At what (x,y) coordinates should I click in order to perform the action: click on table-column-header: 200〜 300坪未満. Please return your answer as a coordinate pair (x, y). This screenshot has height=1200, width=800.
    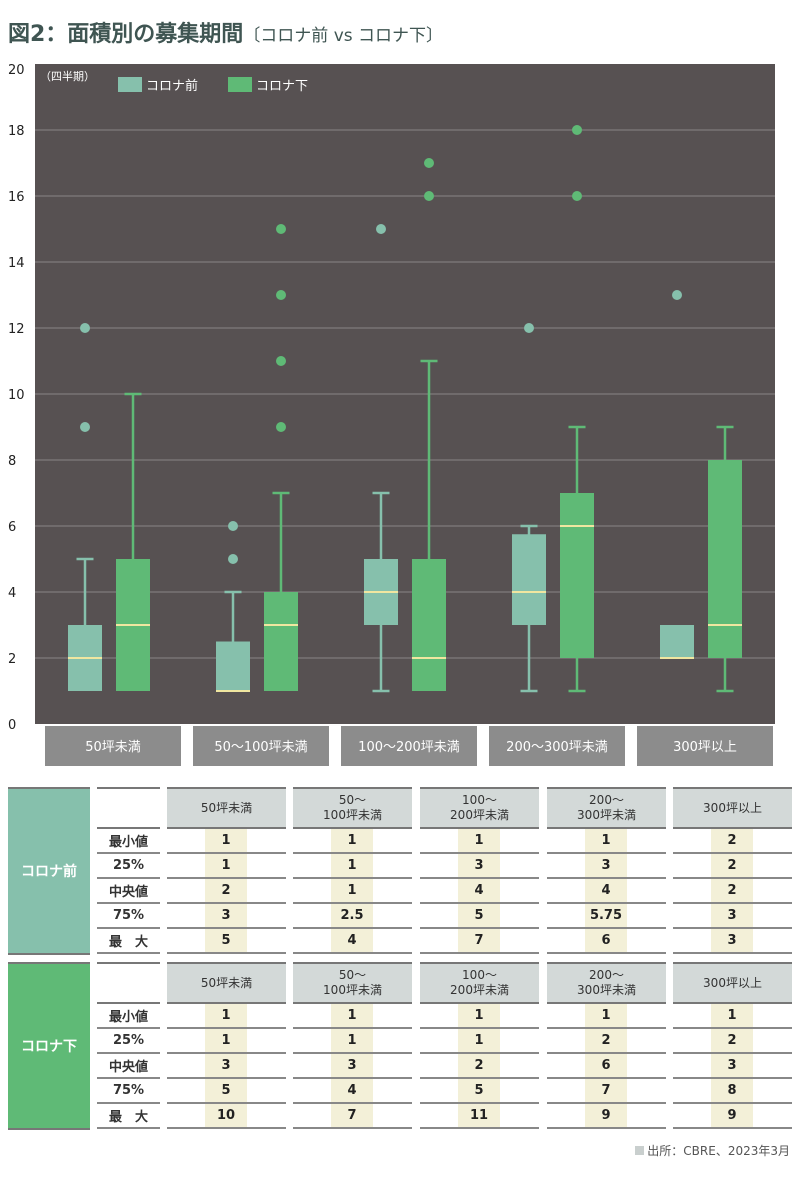
    Looking at the image, I should click on (606, 808).